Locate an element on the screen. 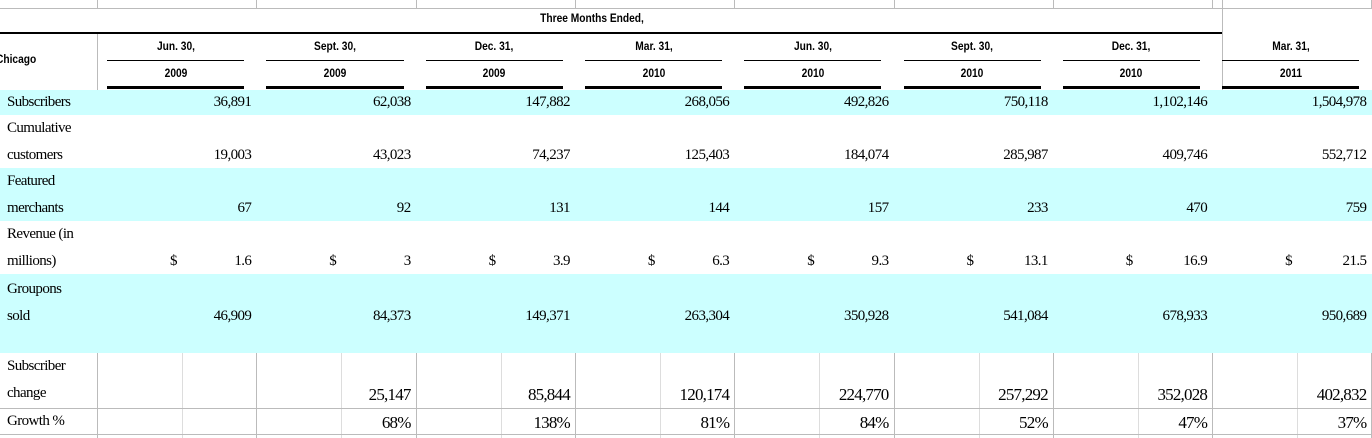 This screenshot has width=1372, height=438. cell-value: 1,504,978 is located at coordinates (1339, 101).